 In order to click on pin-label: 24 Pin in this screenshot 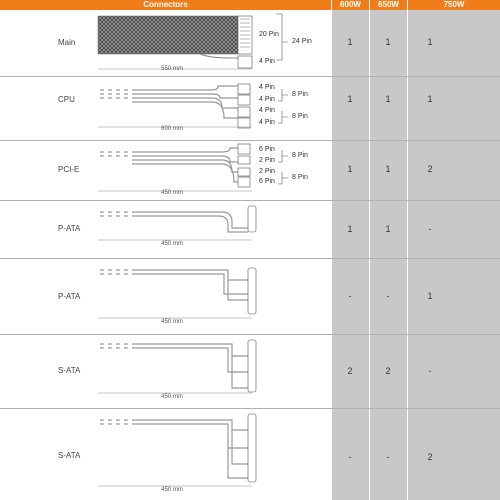, I will do `click(302, 41)`.